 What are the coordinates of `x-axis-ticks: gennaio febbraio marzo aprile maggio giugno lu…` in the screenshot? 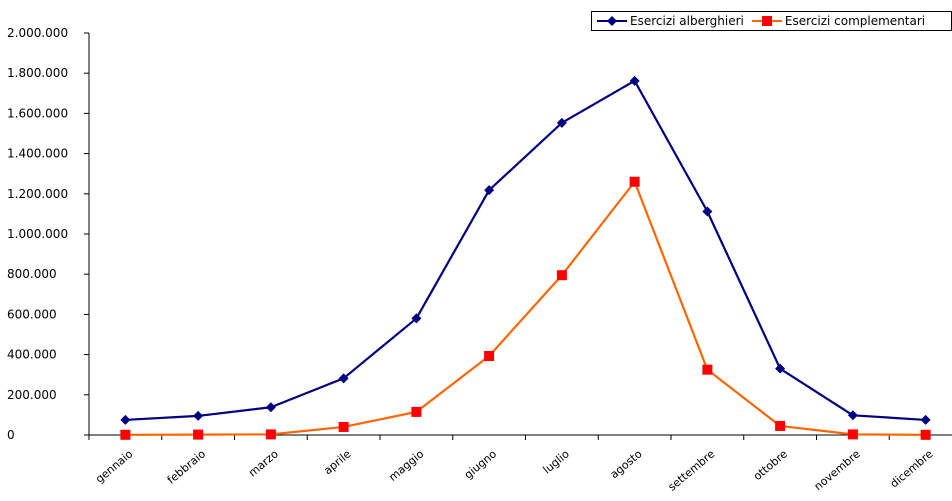 It's located at (512, 464).